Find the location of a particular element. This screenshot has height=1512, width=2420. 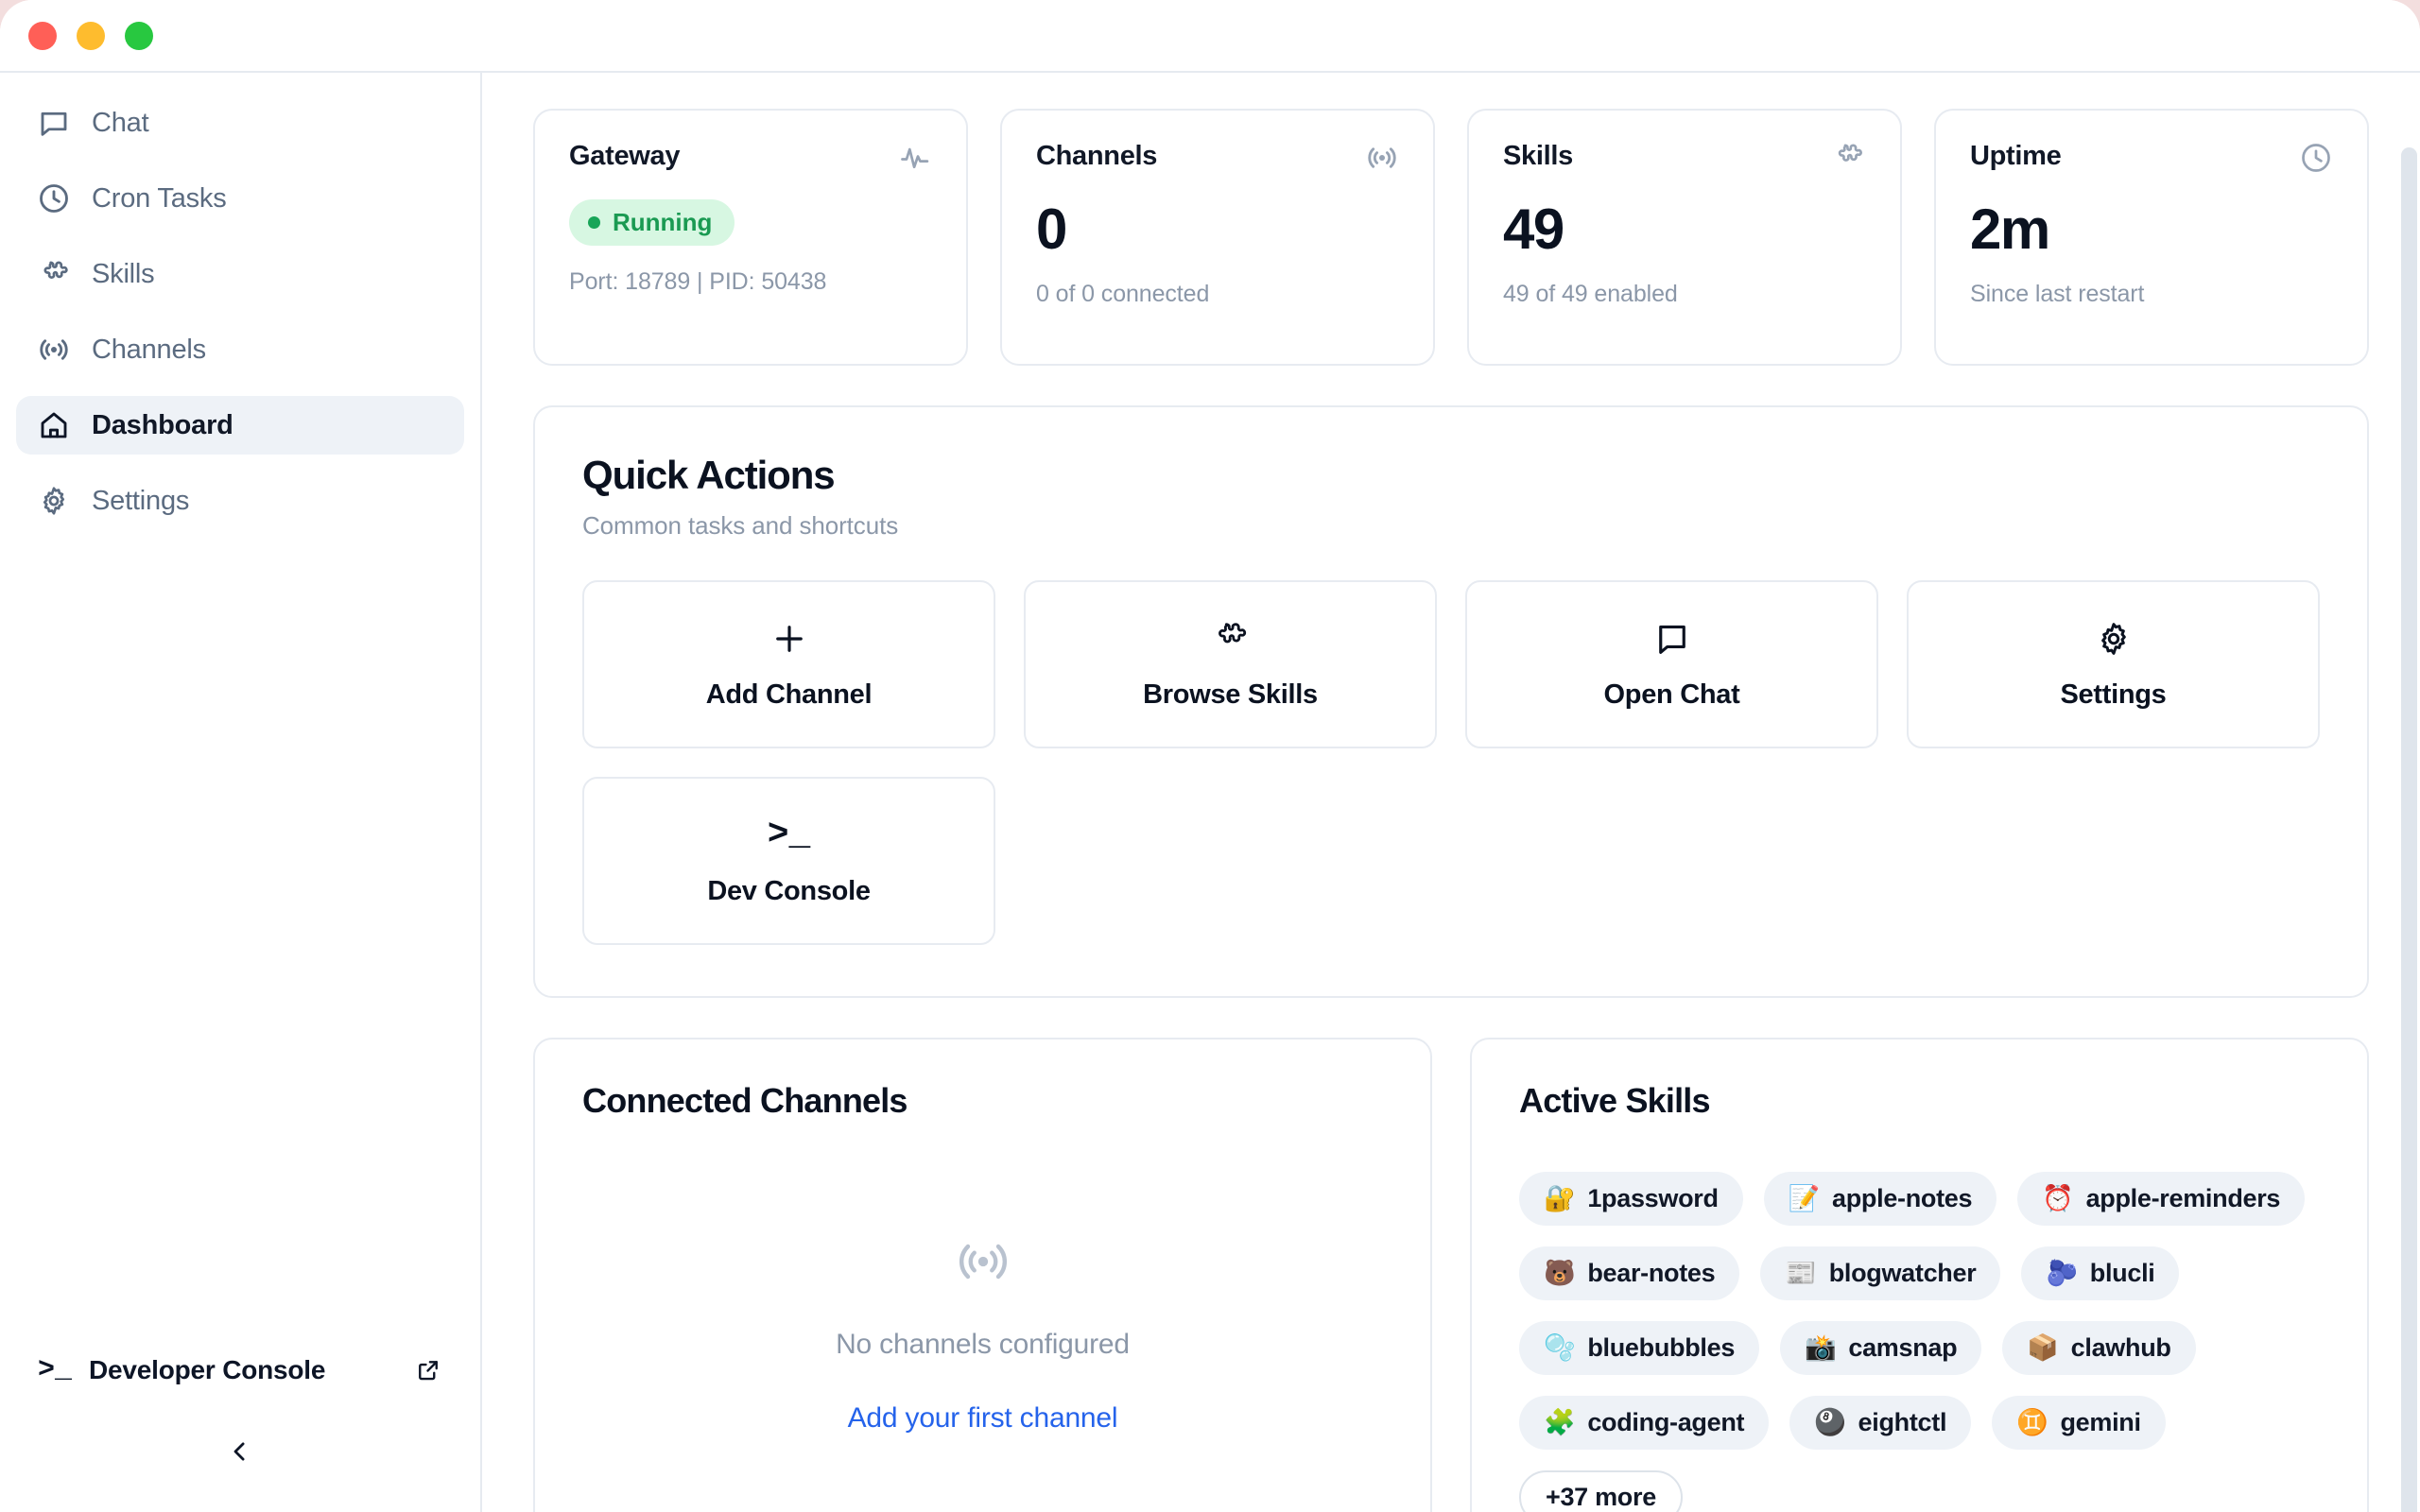

skill-chip: 🐻 bear-notes is located at coordinates (1630, 1273).